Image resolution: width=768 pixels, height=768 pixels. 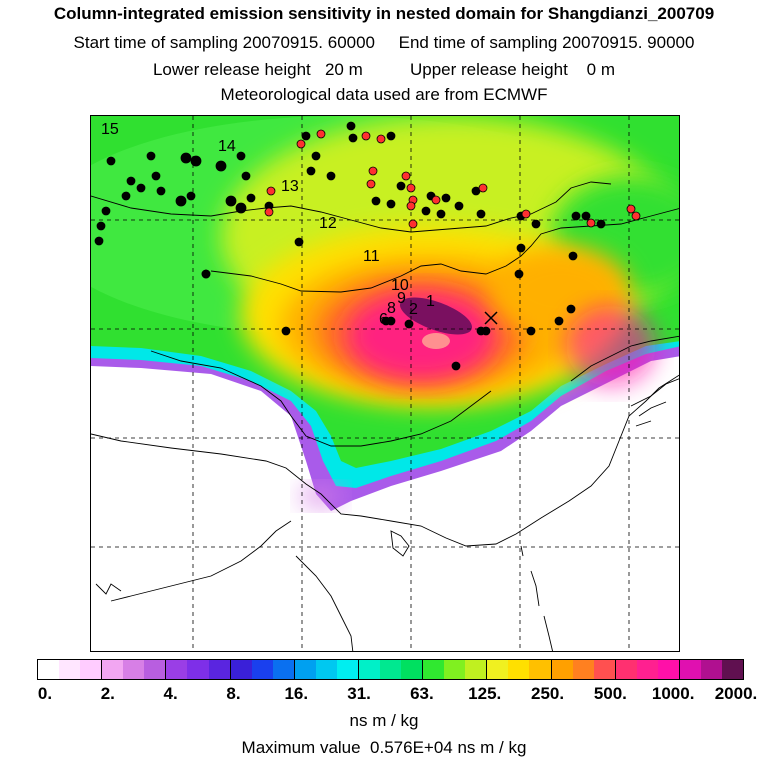 What do you see at coordinates (736, 693) in the screenshot?
I see `colorbar-tick-label: 2000.` at bounding box center [736, 693].